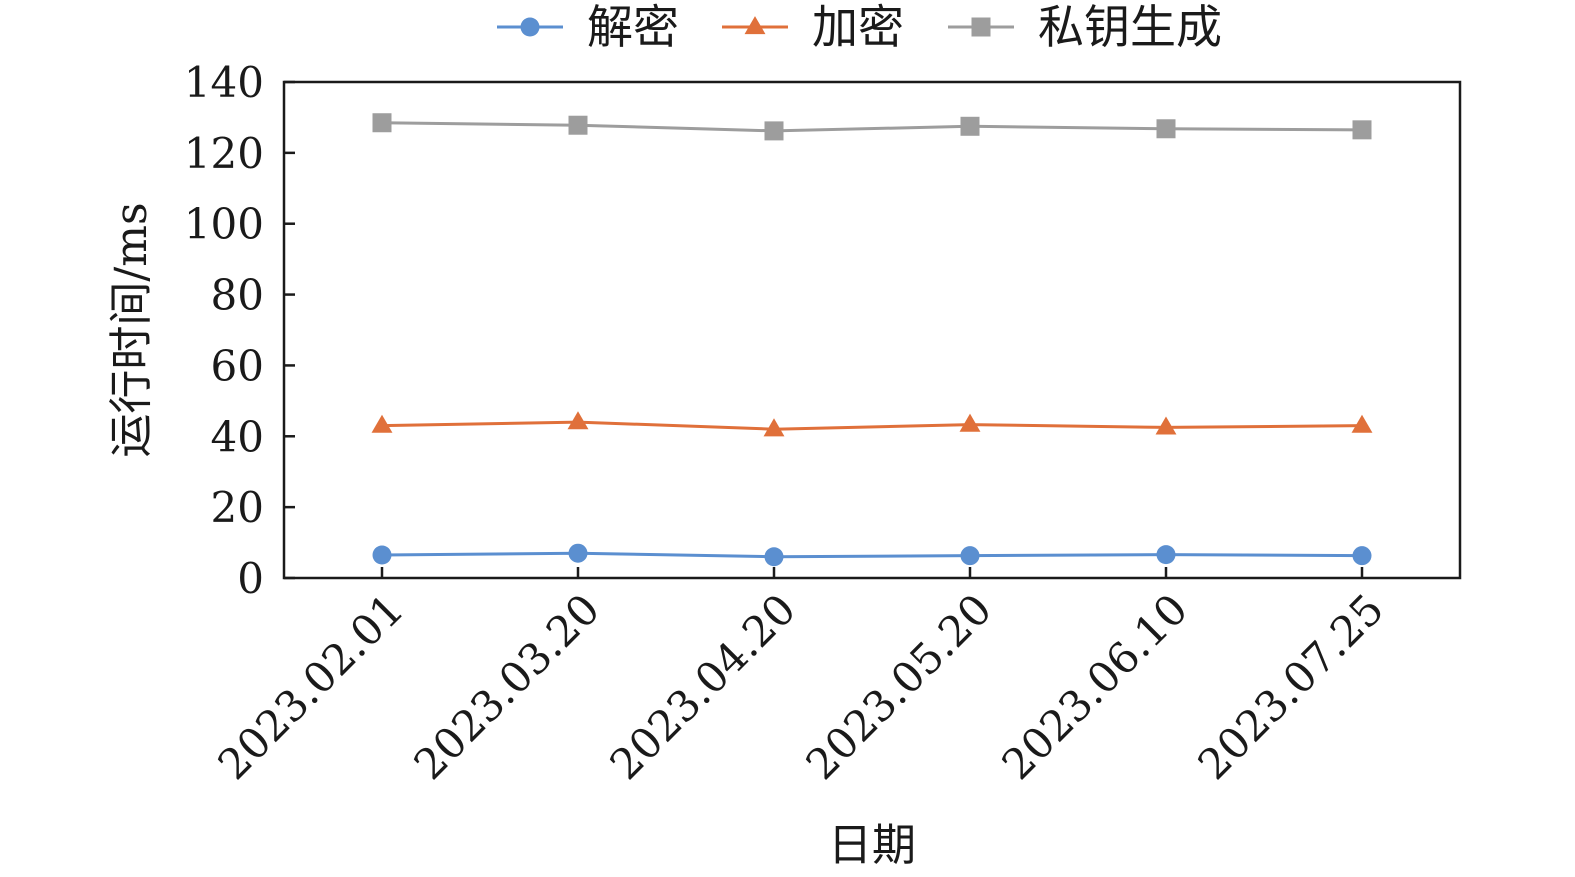  I want to click on x-tick-label: 2023.07.25, so click(1290, 686).